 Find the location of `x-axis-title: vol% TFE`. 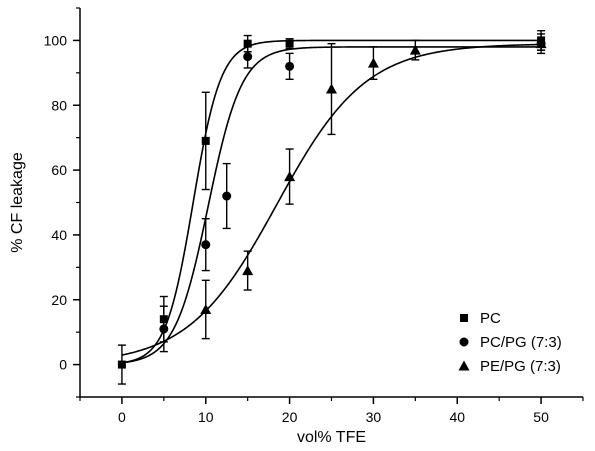

x-axis-title: vol% TFE is located at coordinates (331, 437).